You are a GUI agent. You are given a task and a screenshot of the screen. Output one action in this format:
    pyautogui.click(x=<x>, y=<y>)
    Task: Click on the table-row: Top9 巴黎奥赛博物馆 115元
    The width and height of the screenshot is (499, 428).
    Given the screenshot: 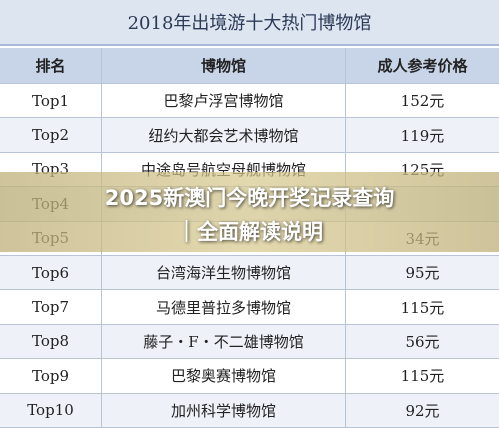 What is the action you would take?
    pyautogui.click(x=249, y=376)
    